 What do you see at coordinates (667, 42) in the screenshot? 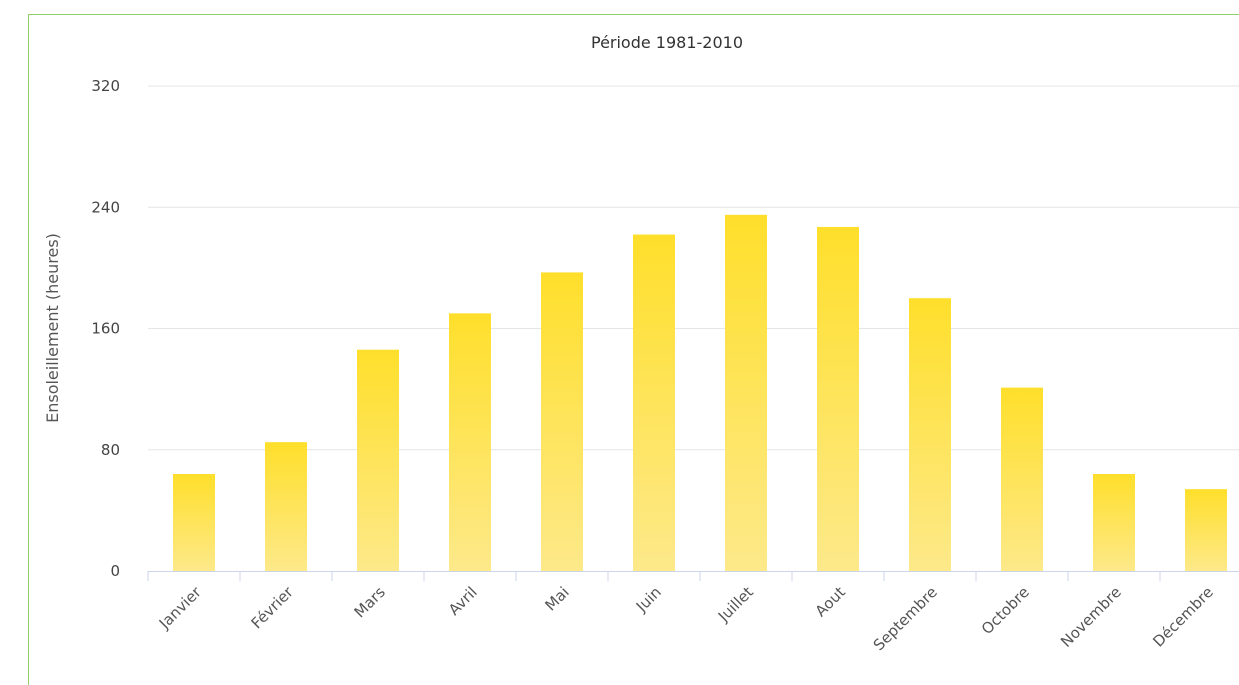
I see `chart-title: Période 1981-2010` at bounding box center [667, 42].